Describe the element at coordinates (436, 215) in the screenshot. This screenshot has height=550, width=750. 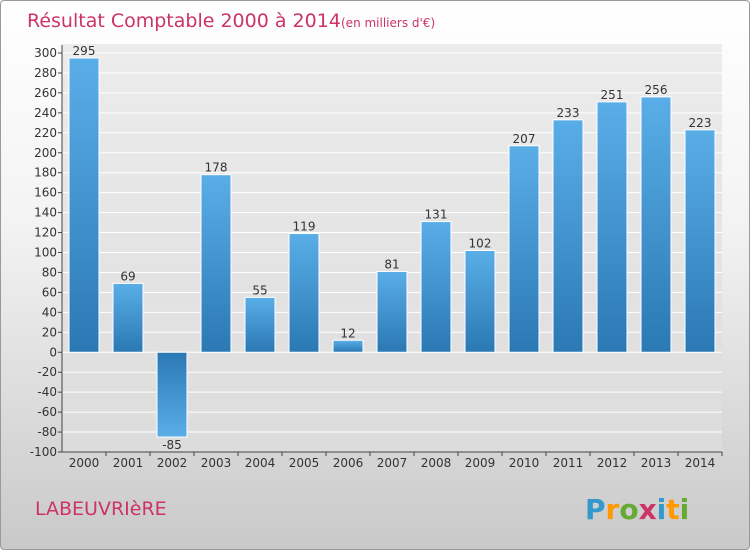
I see `value-label-2008: 131` at that location.